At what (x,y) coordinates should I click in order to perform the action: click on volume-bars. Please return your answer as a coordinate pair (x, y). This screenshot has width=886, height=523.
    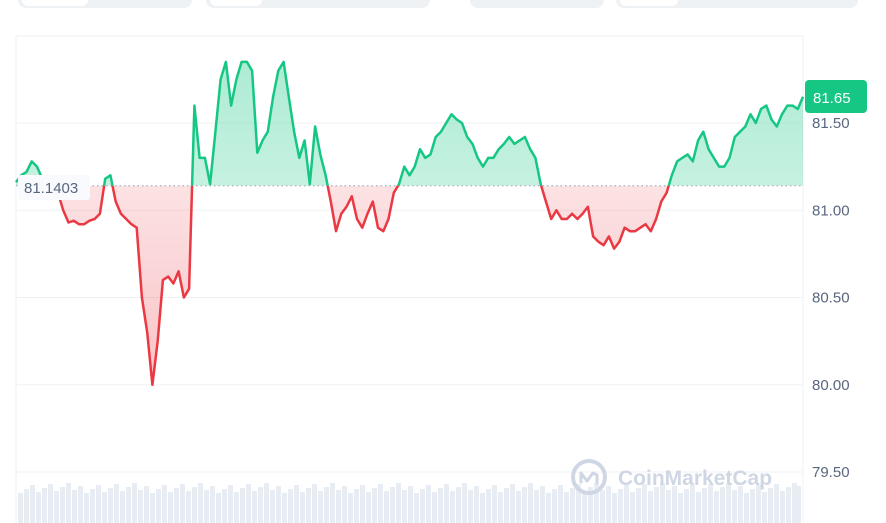
    Looking at the image, I should click on (409, 503).